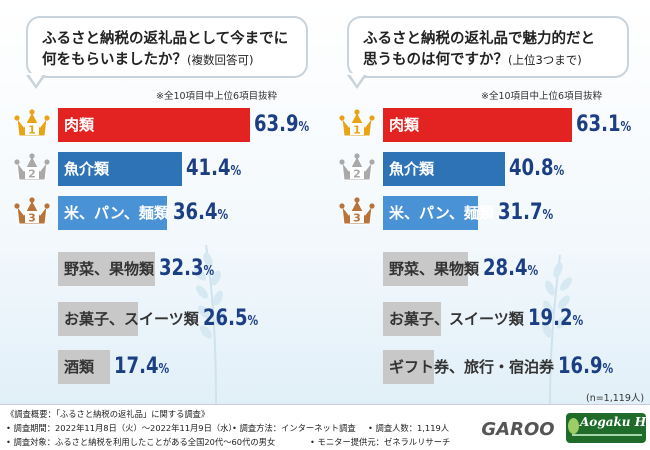 Image resolution: width=650 pixels, height=450 pixels. Describe the element at coordinates (615, 422) in the screenshot. I see `aogaku-logo-text: Aogaku Hicon` at that location.